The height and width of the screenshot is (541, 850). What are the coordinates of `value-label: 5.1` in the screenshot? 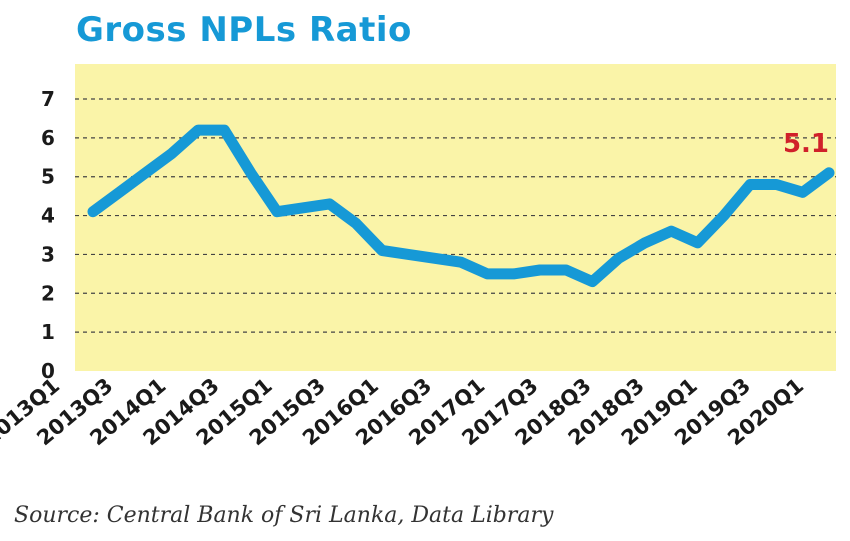 It's located at (806, 144).